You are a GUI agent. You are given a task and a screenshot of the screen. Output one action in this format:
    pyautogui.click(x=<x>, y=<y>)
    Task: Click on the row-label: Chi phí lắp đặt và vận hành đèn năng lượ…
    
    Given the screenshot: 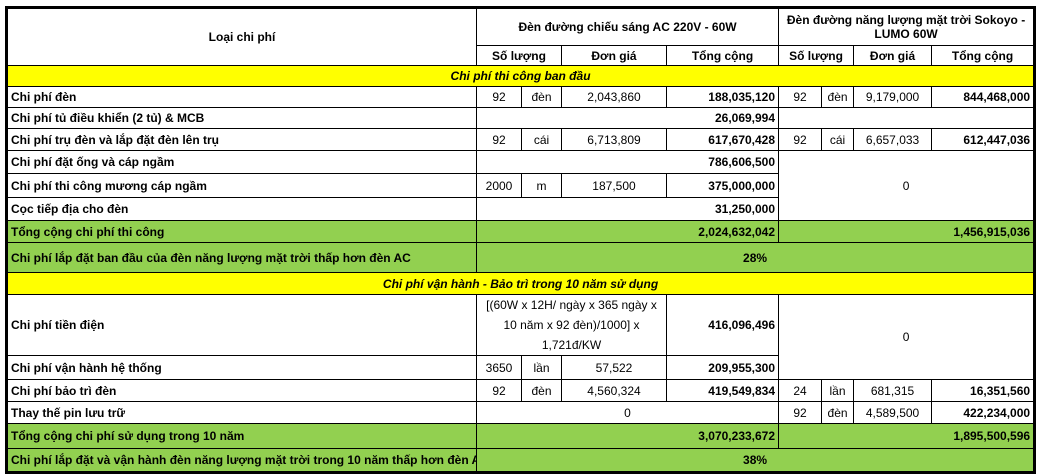 What is the action you would take?
    pyautogui.click(x=241, y=460)
    